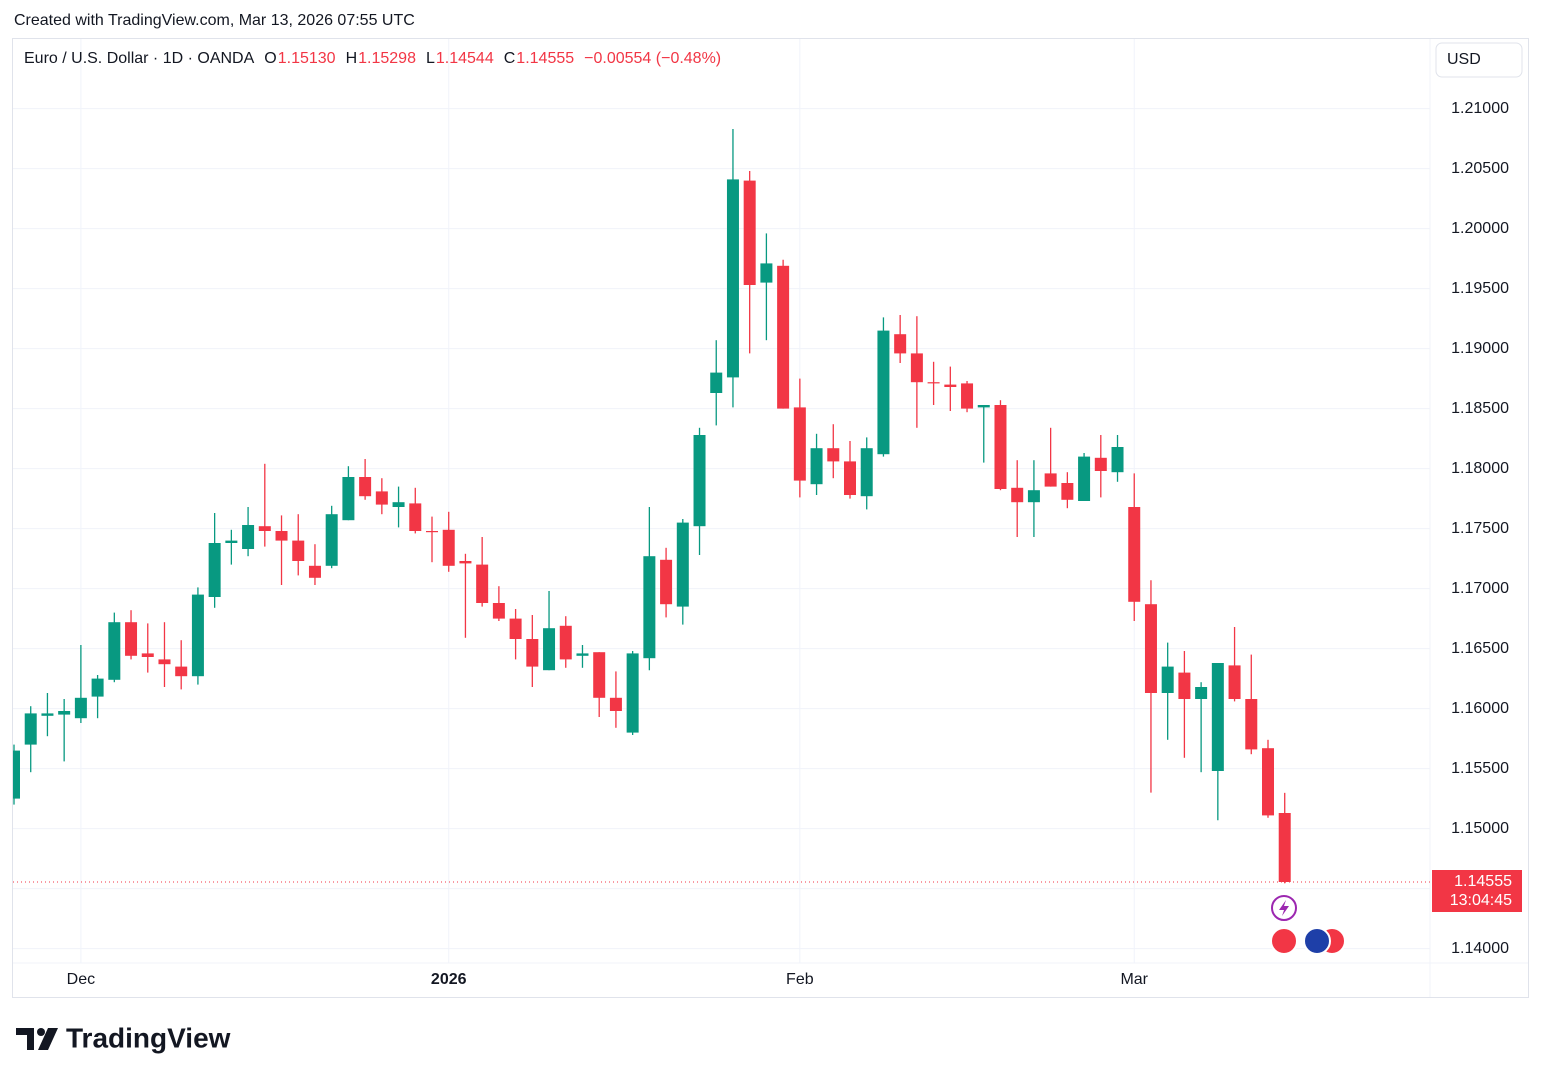  I want to click on y-tick-label: 1.16000, so click(1480, 708).